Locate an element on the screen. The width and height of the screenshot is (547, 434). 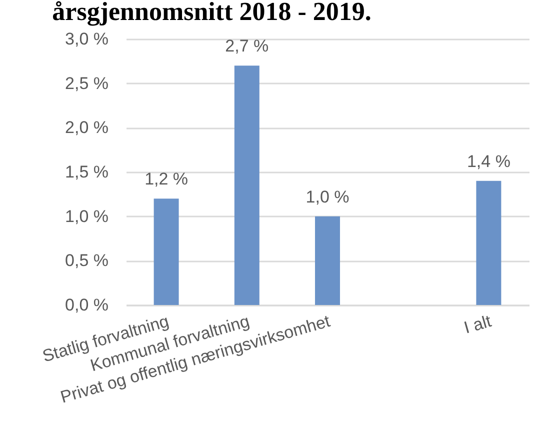
y-tick-label: 3,0 % is located at coordinates (86, 39).